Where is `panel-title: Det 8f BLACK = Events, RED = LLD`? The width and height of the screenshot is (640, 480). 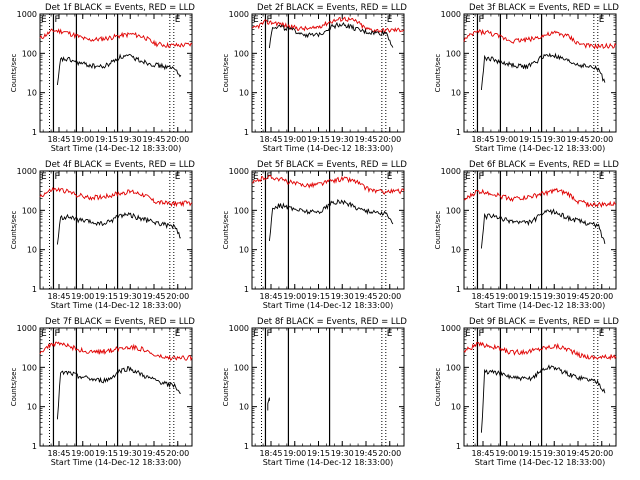 panel-title: Det 8f BLACK = Events, RED = LLD is located at coordinates (332, 322).